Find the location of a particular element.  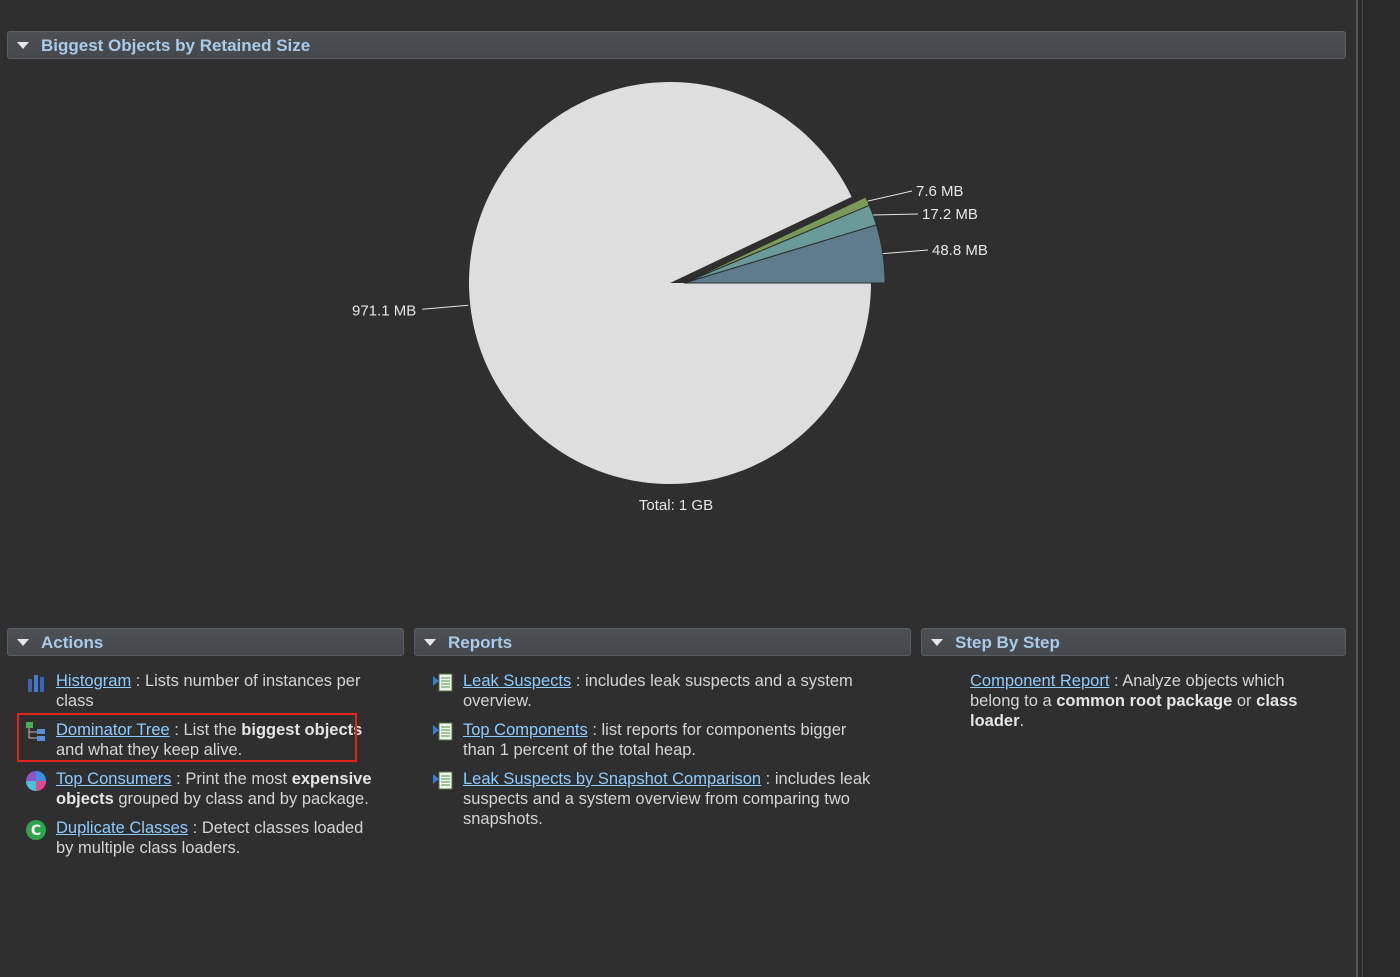

vertical-scrollbar is located at coordinates (1378, 488).